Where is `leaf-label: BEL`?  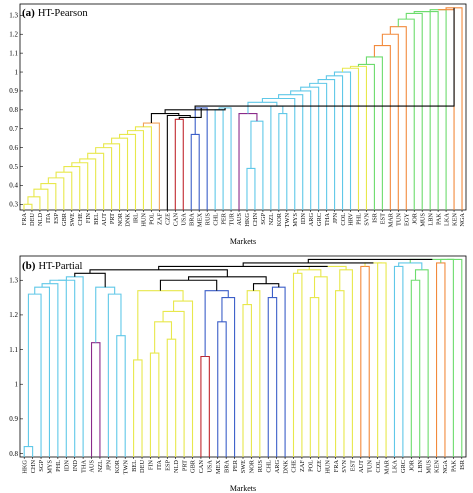 leaf-label: BEL is located at coordinates (134, 466).